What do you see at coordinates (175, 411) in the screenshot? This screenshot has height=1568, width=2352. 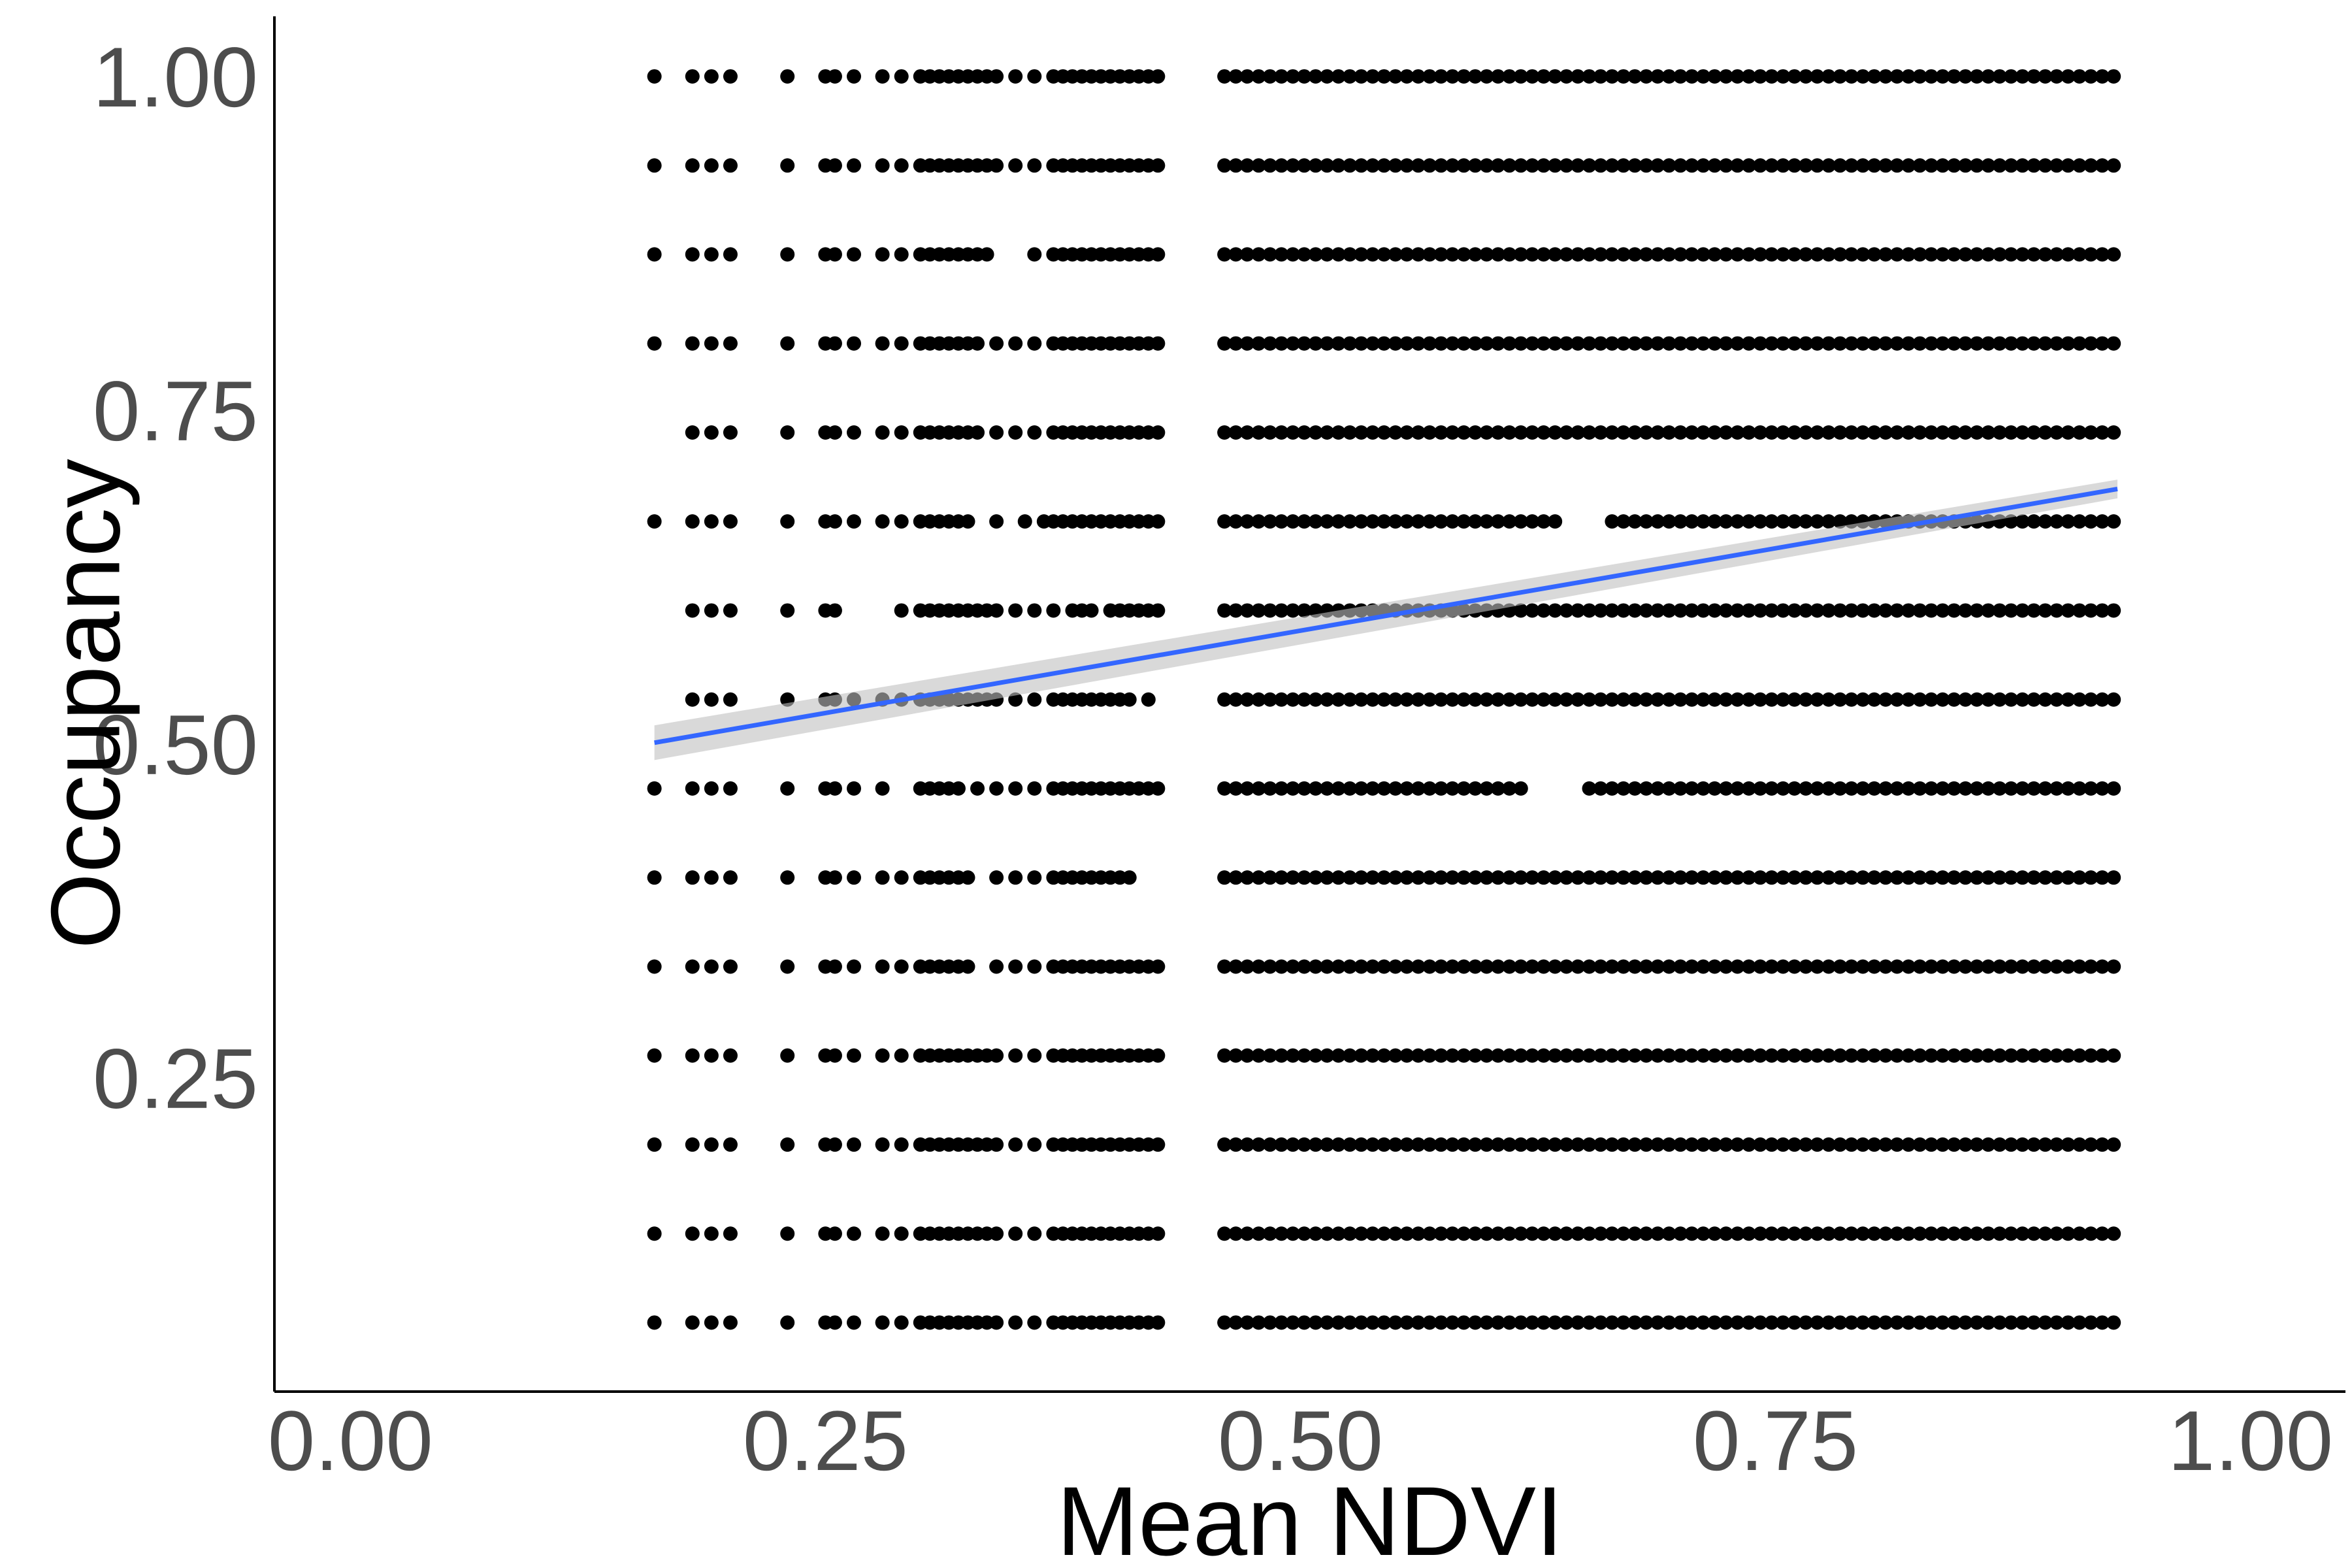 I see `y-tick-label: 0.75` at bounding box center [175, 411].